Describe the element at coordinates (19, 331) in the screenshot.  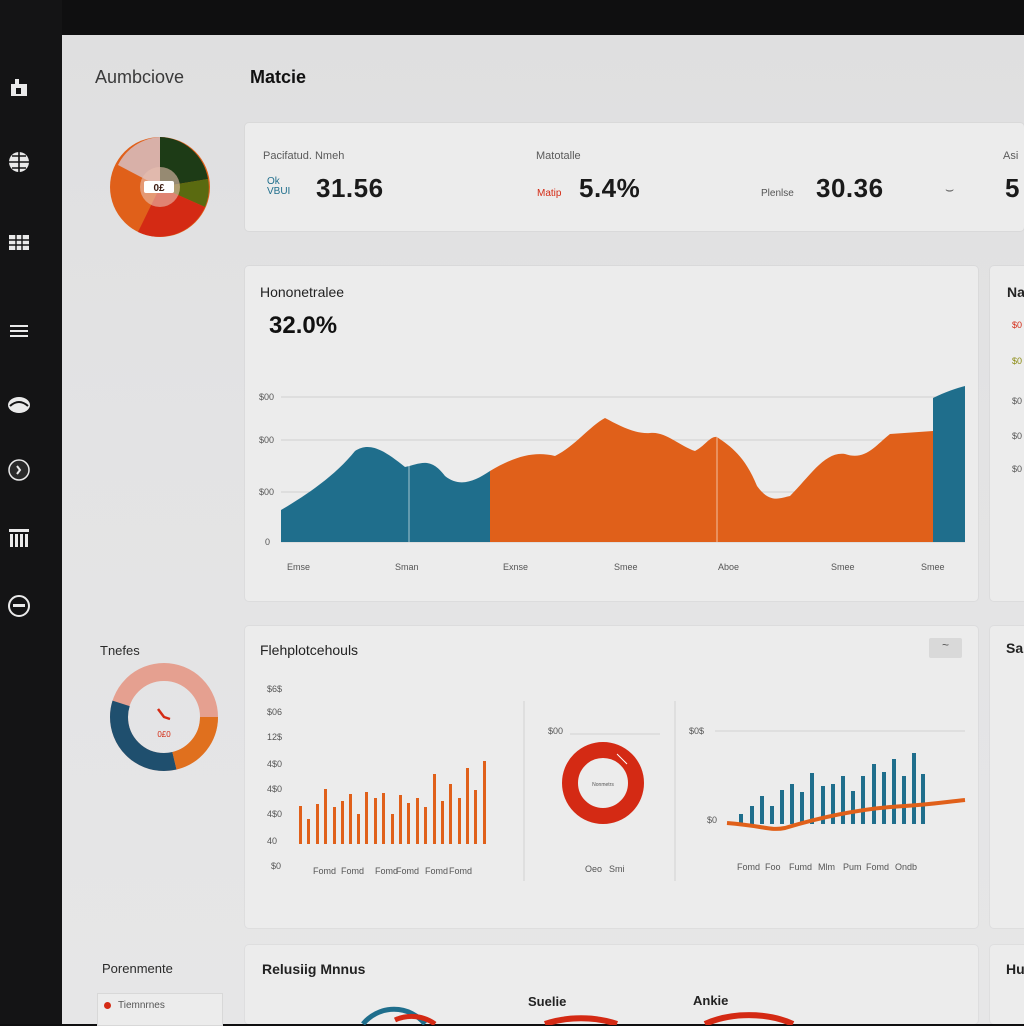
I see `menu-icon` at that location.